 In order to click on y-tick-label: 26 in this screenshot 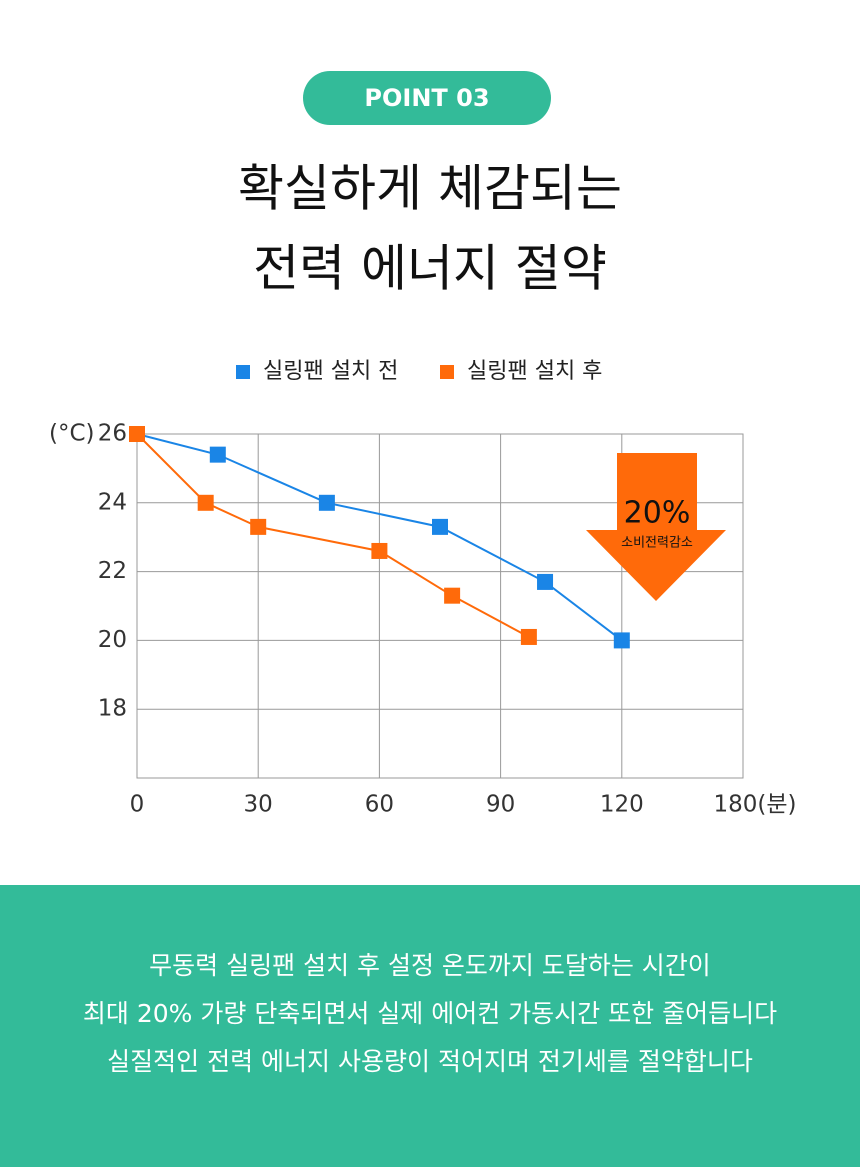, I will do `click(112, 434)`.